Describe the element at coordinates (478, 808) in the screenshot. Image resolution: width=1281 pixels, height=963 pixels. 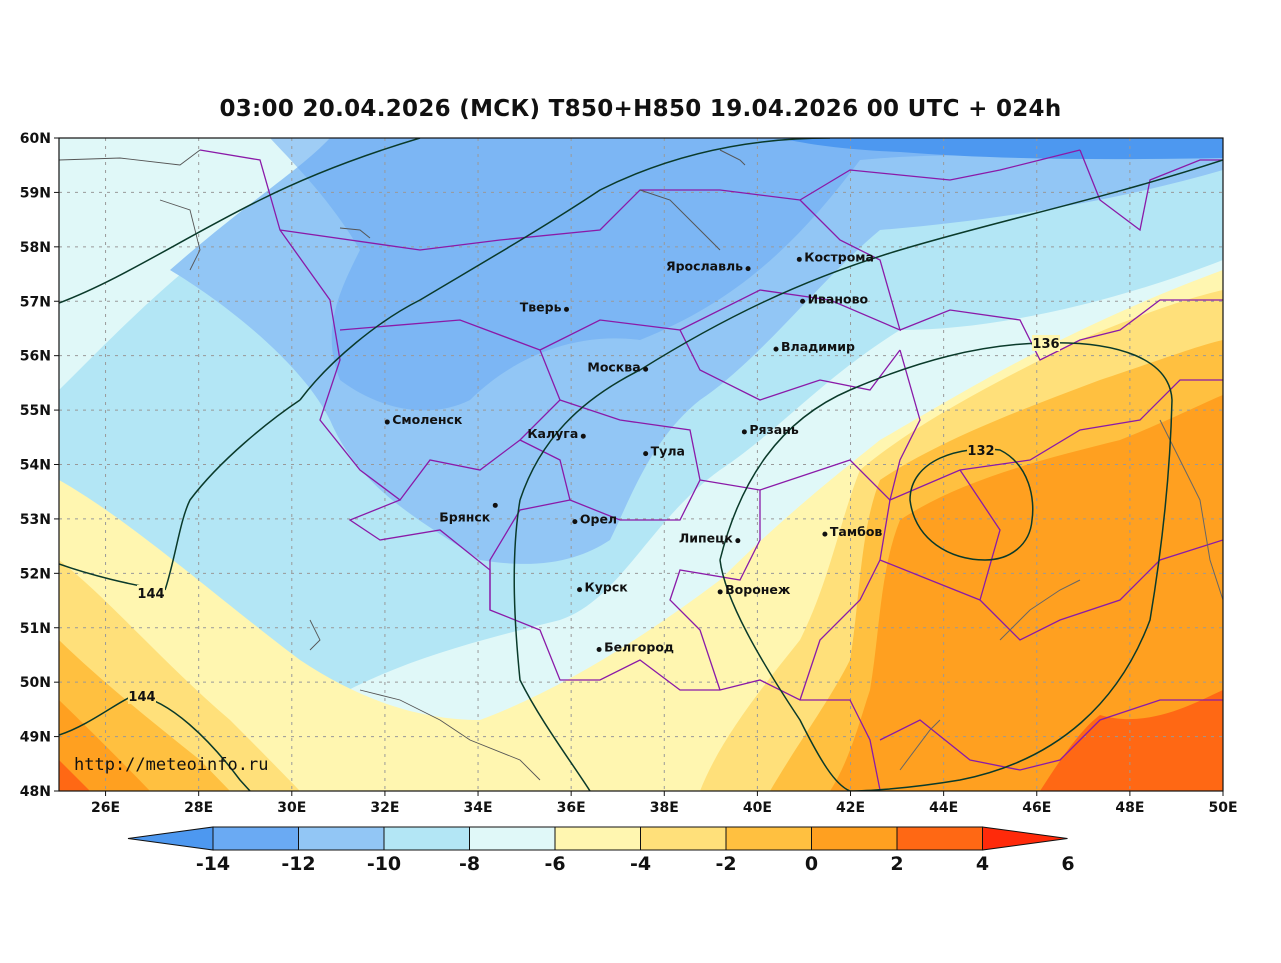
I see `lon-tick-label: 34E` at that location.